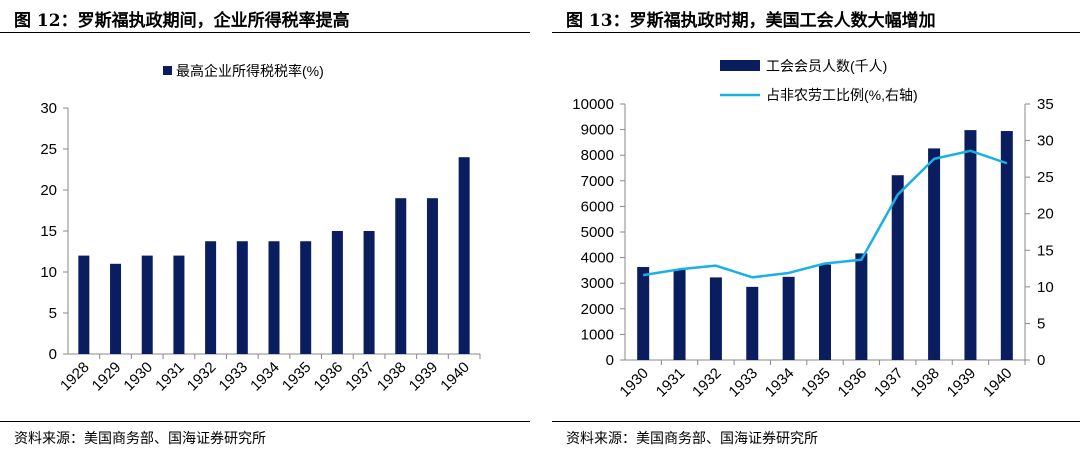  I want to click on figure-12-title: 图 12：罗斯福执政期间，企业所得税率提高, so click(182, 21).